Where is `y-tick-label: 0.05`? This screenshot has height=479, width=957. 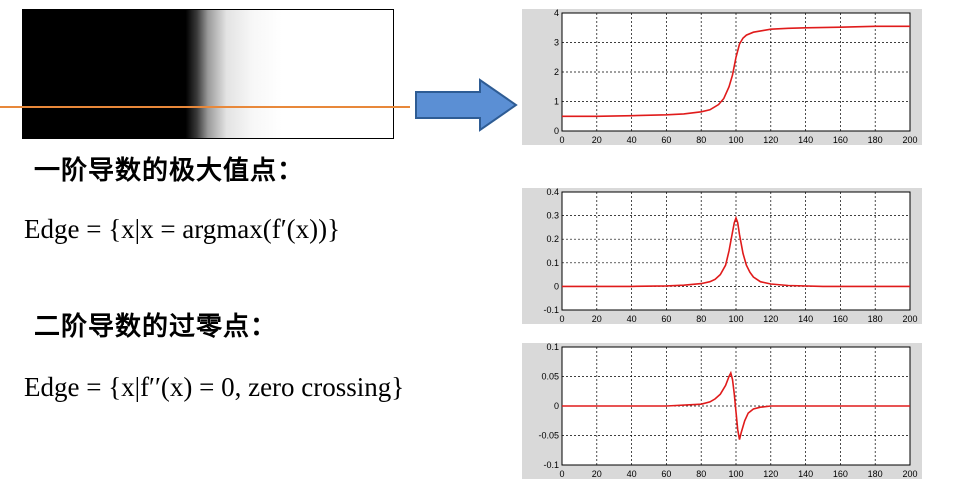
y-tick-label: 0.05 is located at coordinates (550, 377).